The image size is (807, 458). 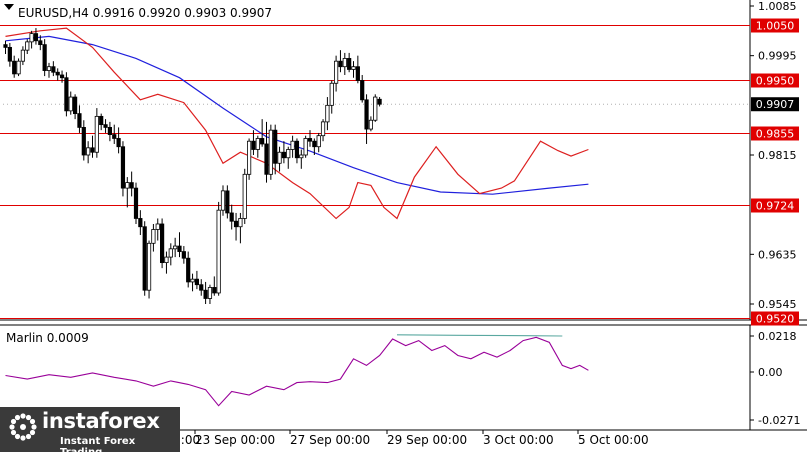 I want to click on instaforex-watermark: instaforex Instant Forex Trading, so click(x=90, y=432).